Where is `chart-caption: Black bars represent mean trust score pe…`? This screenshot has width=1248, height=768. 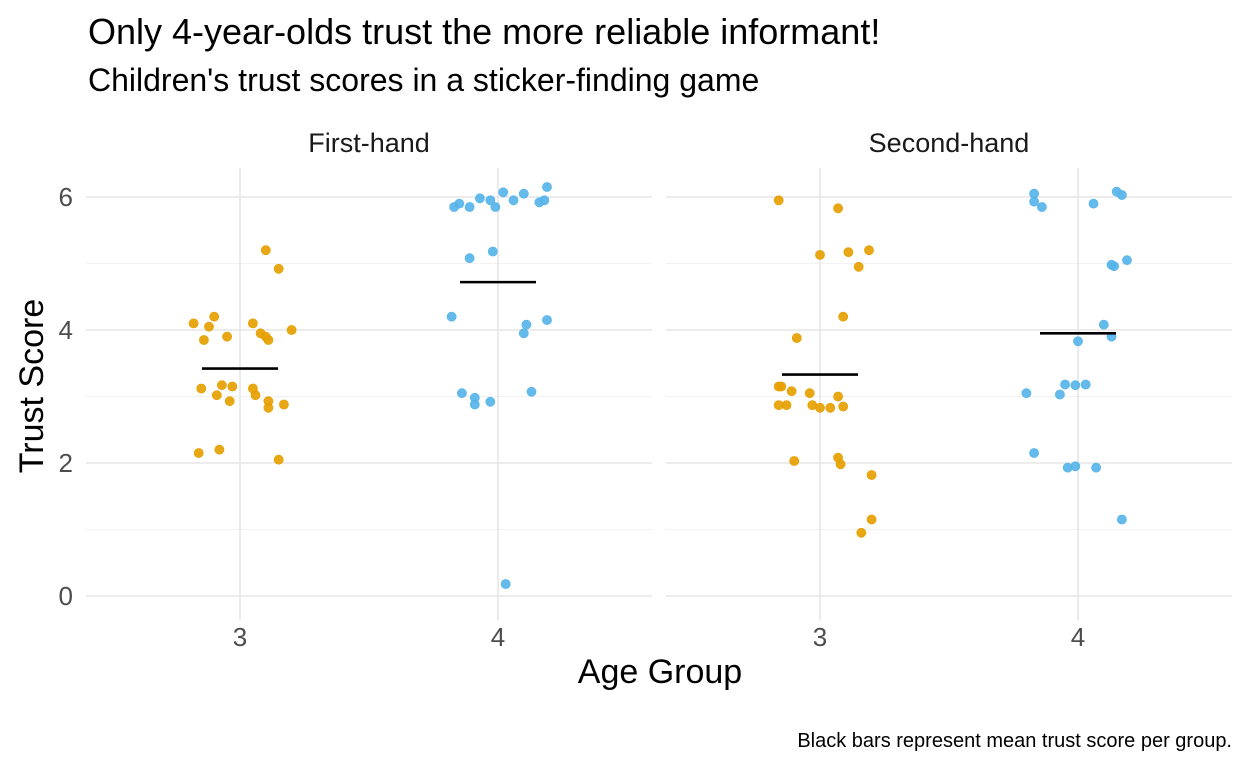 chart-caption: Black bars represent mean trust score pe… is located at coordinates (1014, 741).